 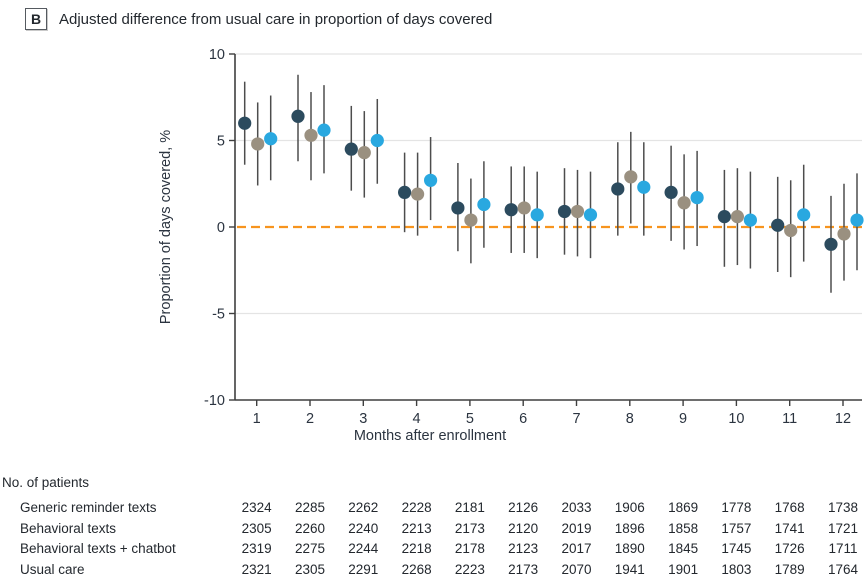 What do you see at coordinates (256, 548) in the screenshot?
I see `patient-count: 2319` at bounding box center [256, 548].